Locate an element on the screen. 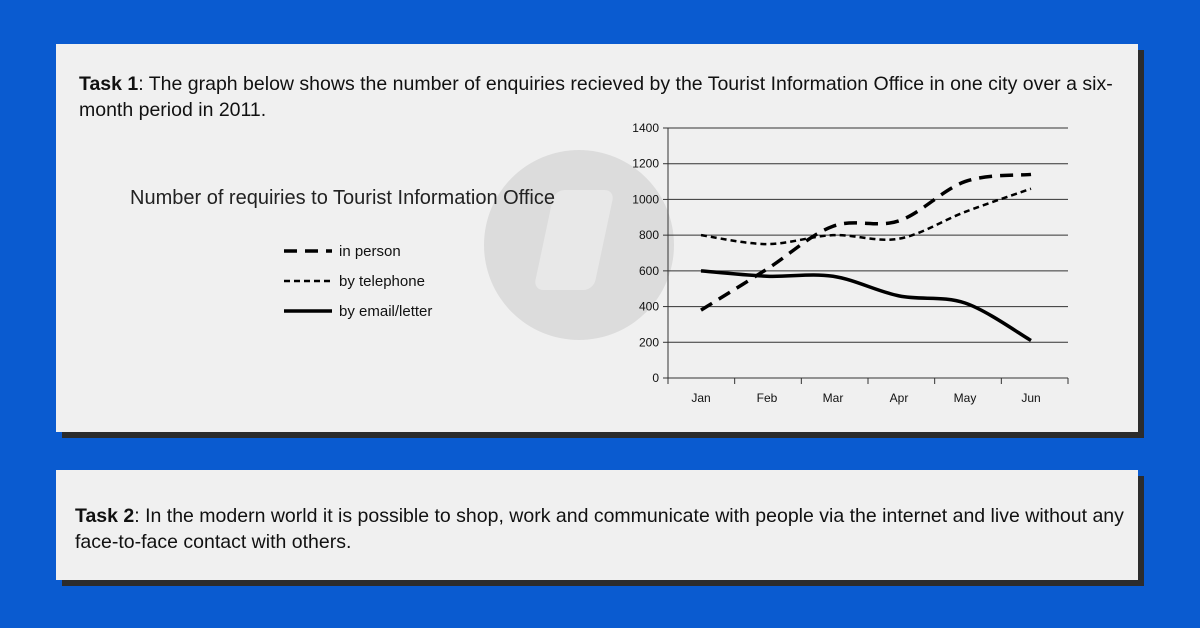 The height and width of the screenshot is (628, 1200). series-line-by-email-letter is located at coordinates (866, 306).